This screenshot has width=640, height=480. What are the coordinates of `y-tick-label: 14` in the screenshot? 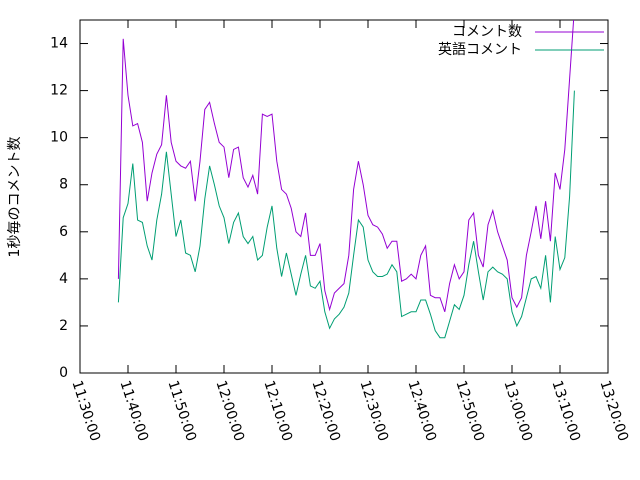 It's located at (59, 44).